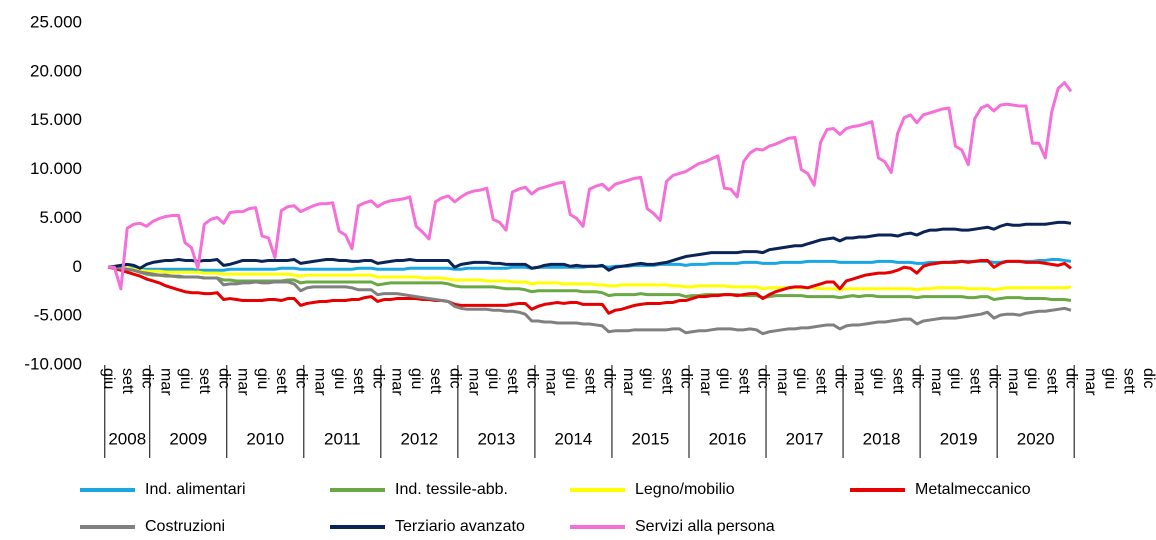 This screenshot has height=540, width=1156. Describe the element at coordinates (705, 526) in the screenshot. I see `legend-label: Servizi alla persona` at that location.